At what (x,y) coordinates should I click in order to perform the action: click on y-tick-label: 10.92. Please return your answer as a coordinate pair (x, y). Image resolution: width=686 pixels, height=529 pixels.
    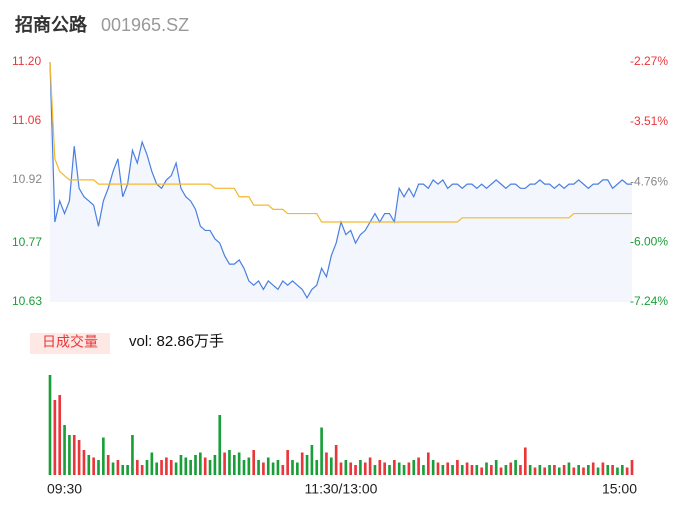
    Looking at the image, I should click on (27, 179).